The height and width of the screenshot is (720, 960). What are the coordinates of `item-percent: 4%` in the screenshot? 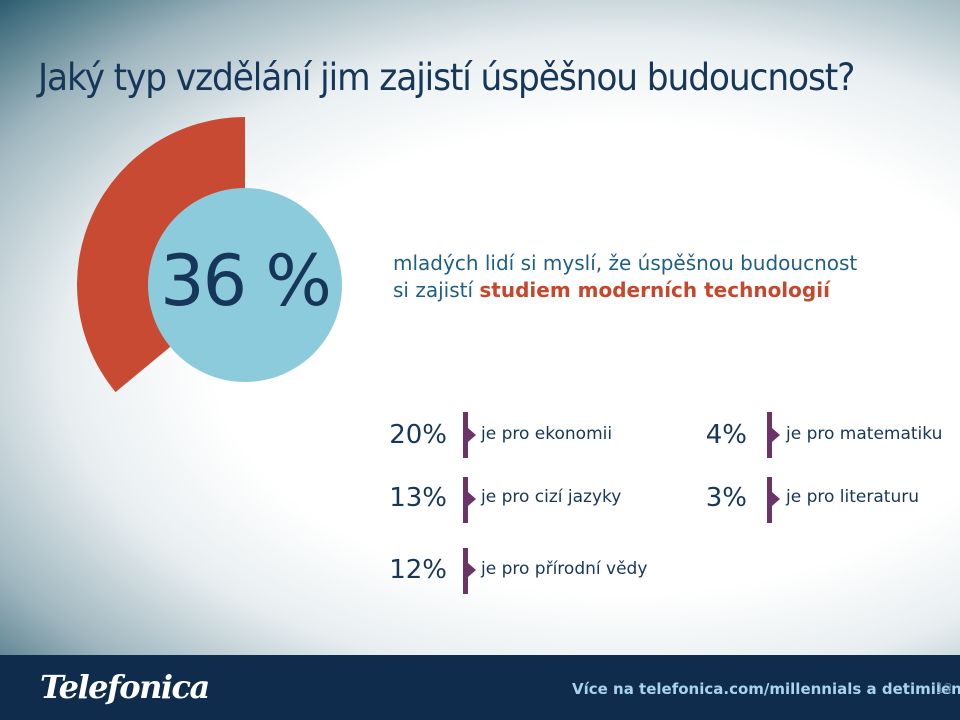 It's located at (726, 435).